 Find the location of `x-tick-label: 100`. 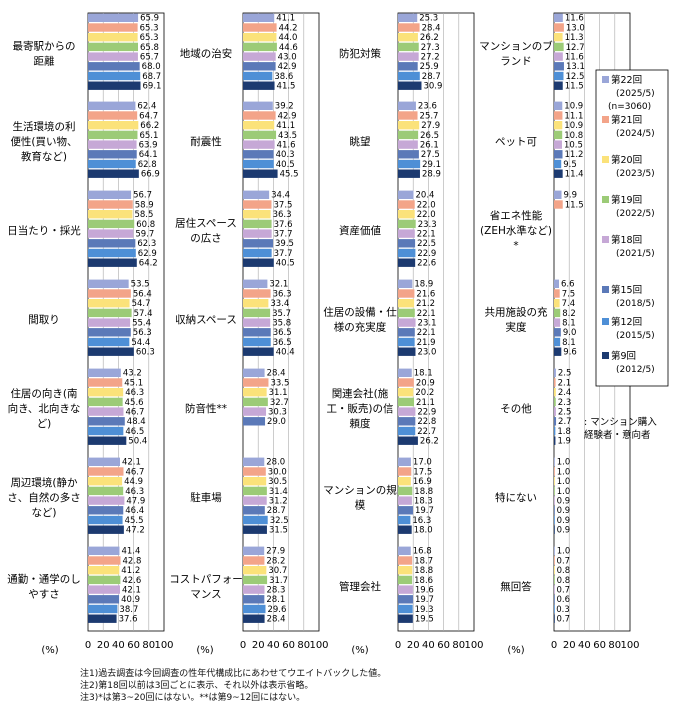

x-tick-label: 100 is located at coordinates (163, 645).